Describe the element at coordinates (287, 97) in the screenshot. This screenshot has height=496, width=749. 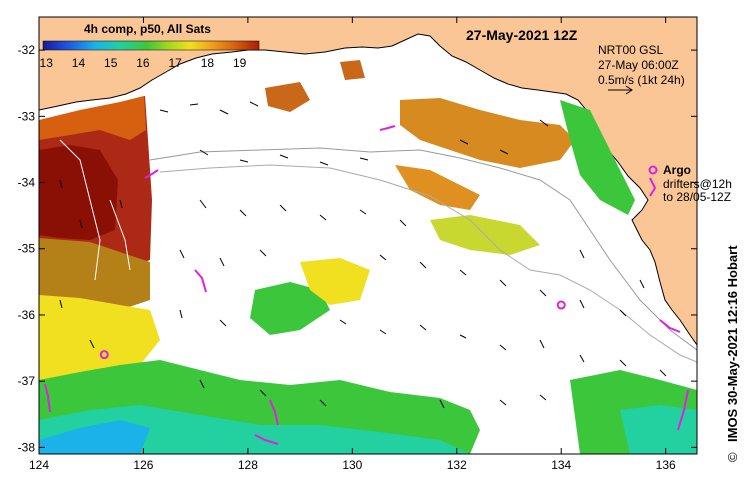
I see `sst-patch-brown-north` at that location.